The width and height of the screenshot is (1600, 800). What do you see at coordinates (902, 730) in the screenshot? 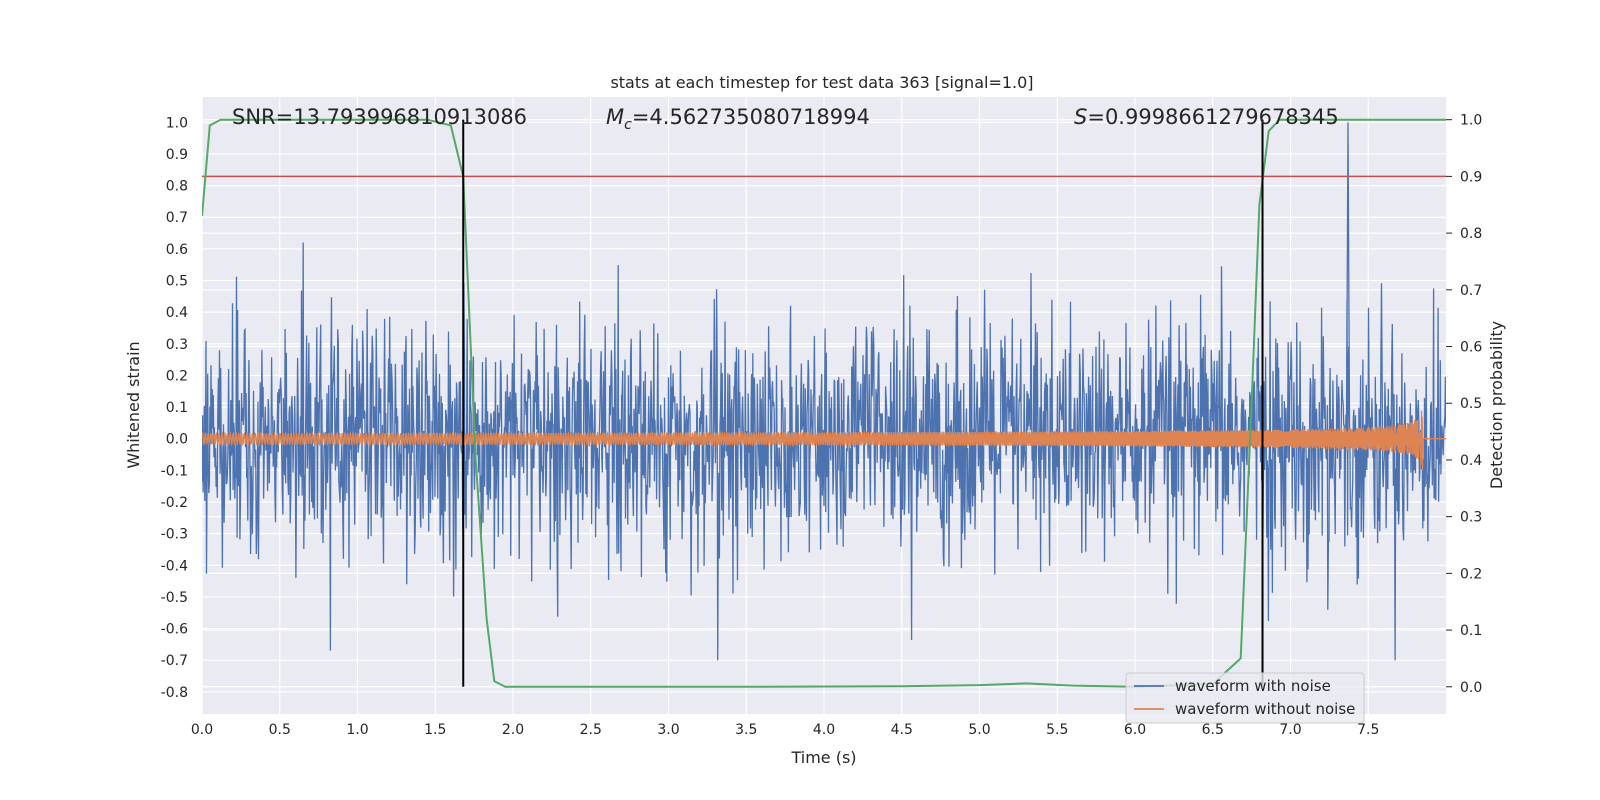
I see `x-tick-label: 4.5` at bounding box center [902, 730].